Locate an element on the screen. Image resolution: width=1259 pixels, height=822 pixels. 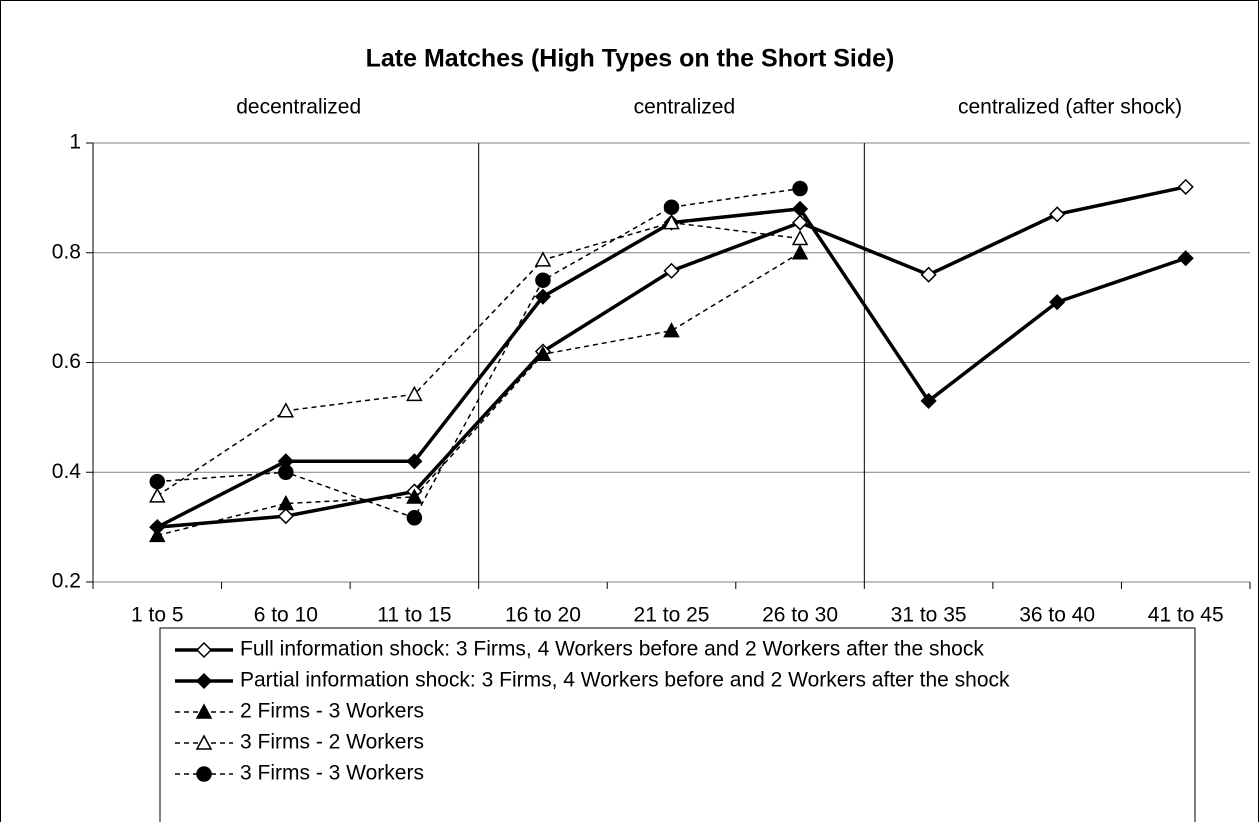
y-tick-label: 0.6 is located at coordinates (66, 361).